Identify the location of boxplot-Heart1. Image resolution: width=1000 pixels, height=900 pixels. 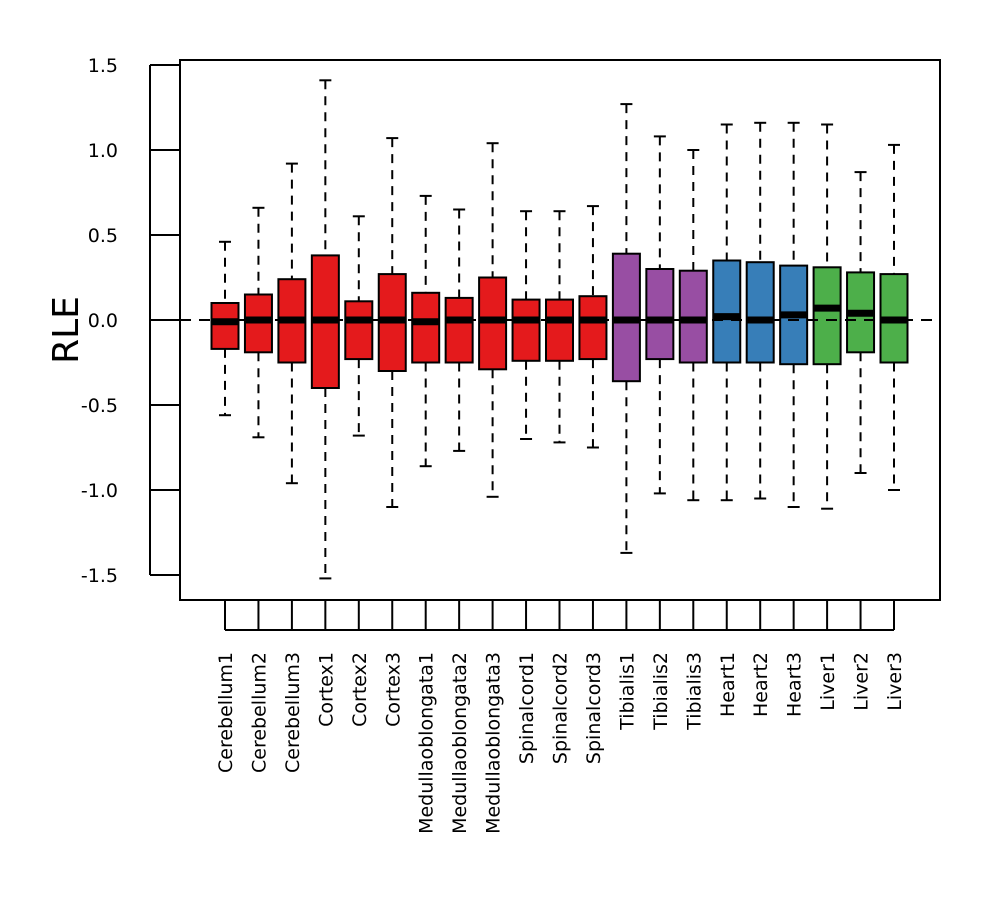
(727, 312).